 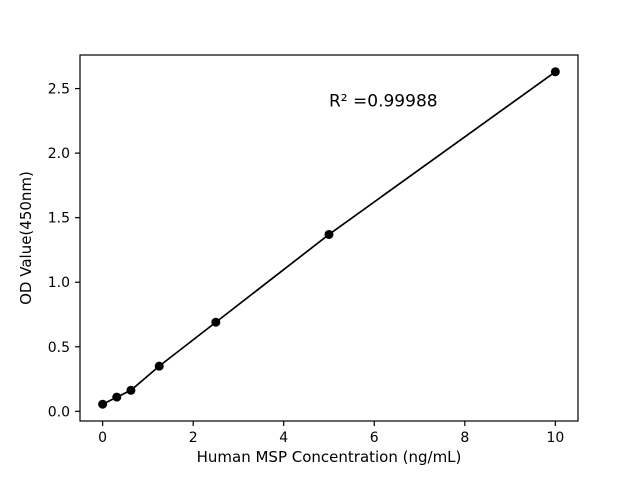 What do you see at coordinates (464, 438) in the screenshot?
I see `x-tick-label: 8` at bounding box center [464, 438].